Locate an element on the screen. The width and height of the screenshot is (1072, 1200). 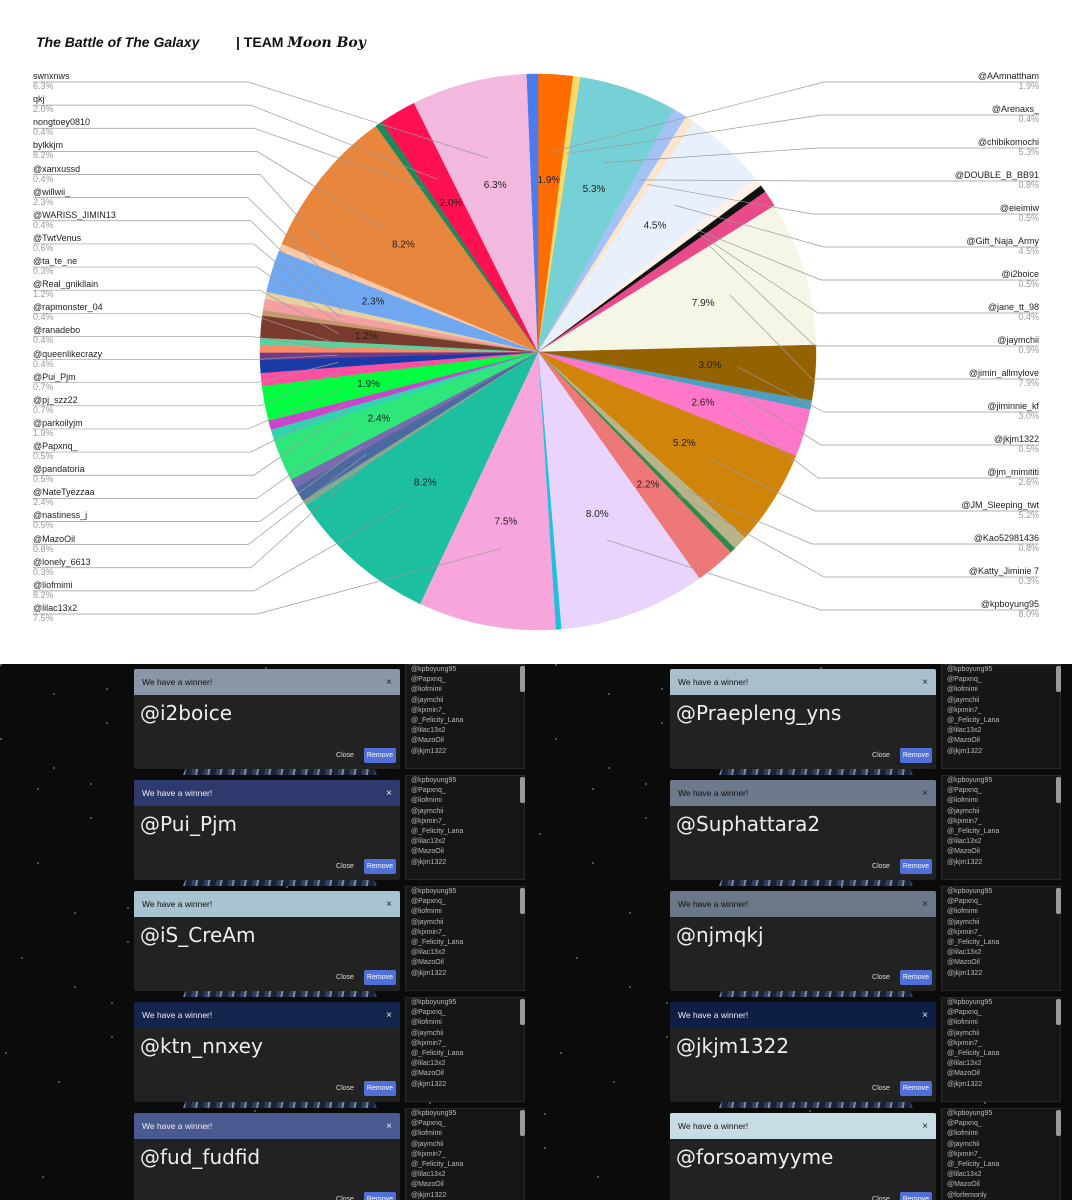
dialog-header: We have a winner! × is located at coordinates (803, 1126).